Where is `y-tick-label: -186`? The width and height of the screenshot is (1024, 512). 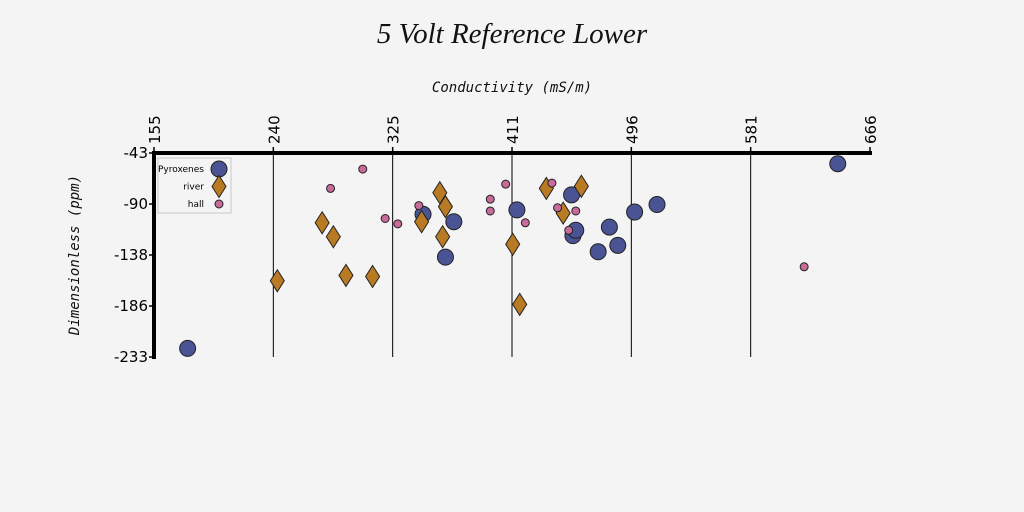 y-tick-label: -186 is located at coordinates (131, 306).